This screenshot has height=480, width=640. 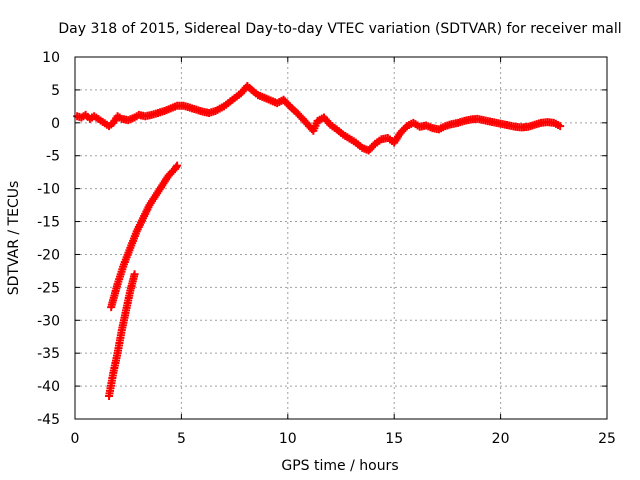 I want to click on x-tick-label: 20, so click(x=501, y=439).